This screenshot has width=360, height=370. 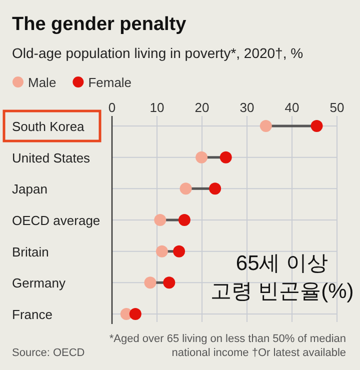 What do you see at coordinates (247, 107) in the screenshot?
I see `x-tick-label: 30` at bounding box center [247, 107].